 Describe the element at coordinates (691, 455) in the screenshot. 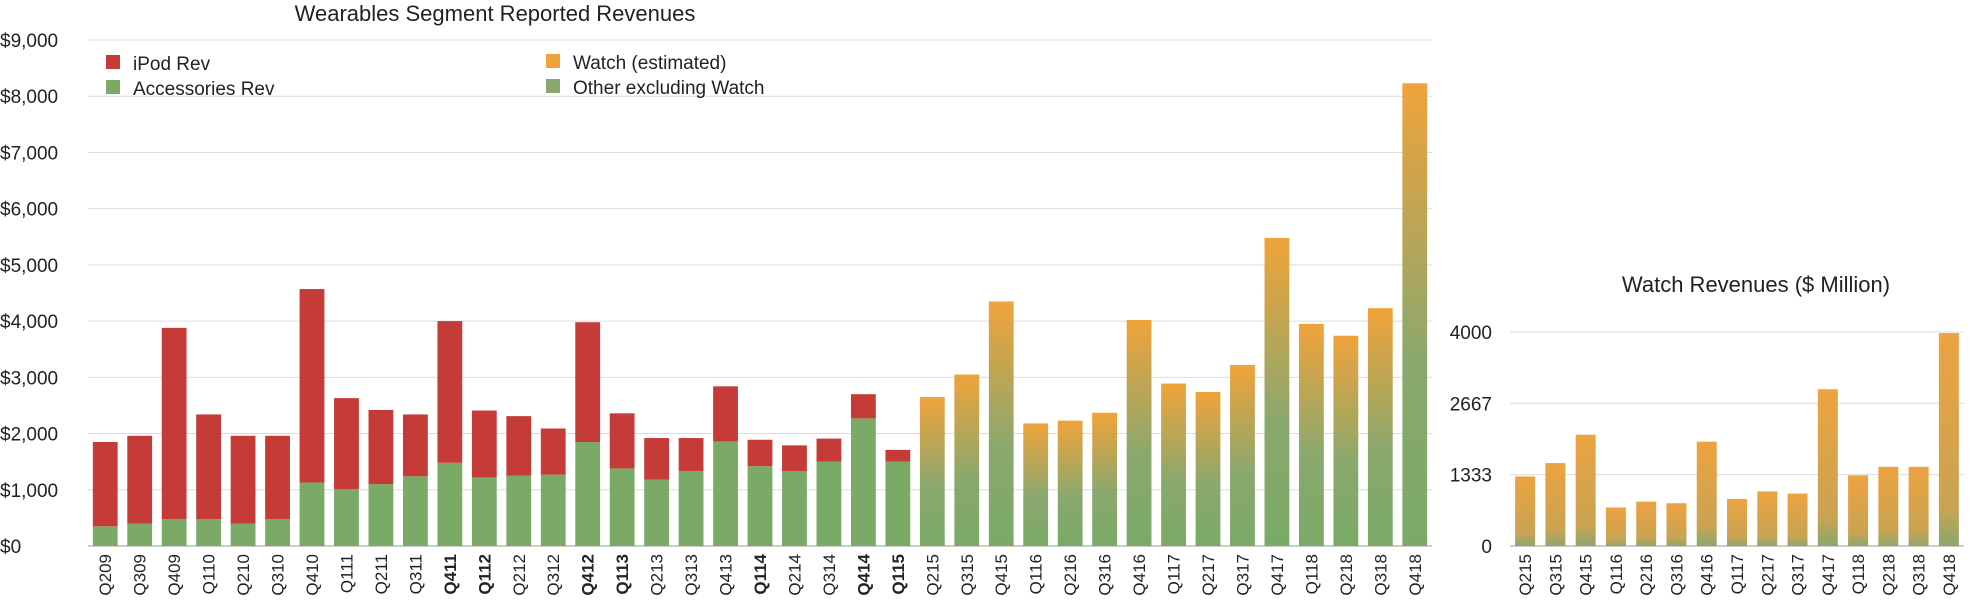

I see `bar-ipod-Q313` at that location.